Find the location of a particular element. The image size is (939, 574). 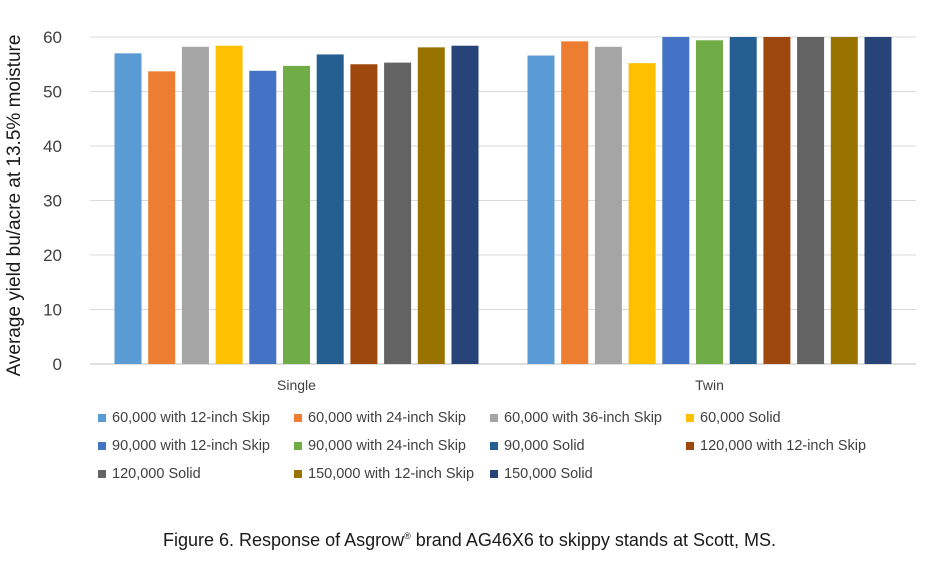

y-tick-label: 10 is located at coordinates (52, 310).